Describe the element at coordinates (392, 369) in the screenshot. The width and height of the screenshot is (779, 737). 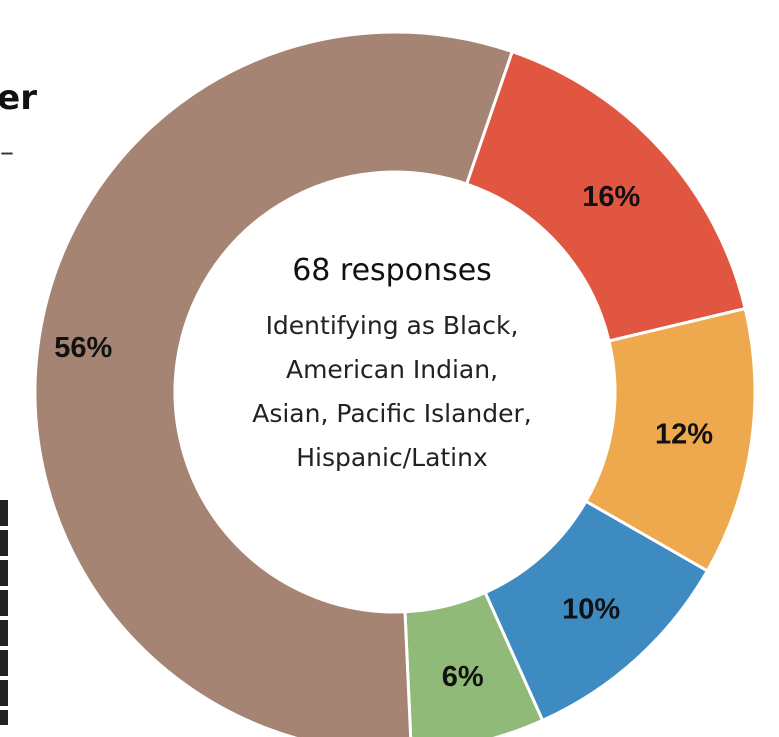
I see `center-subtitle-line-2: American Indian,` at that location.